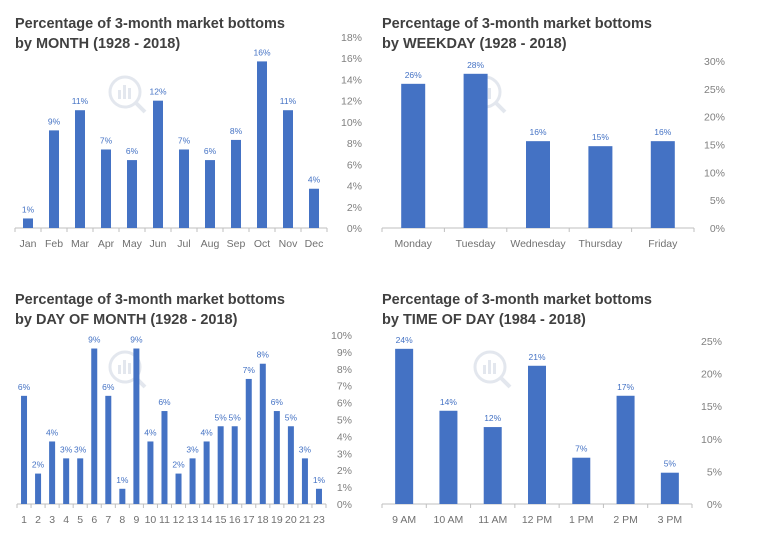 The height and width of the screenshot is (540, 758). I want to click on bar-month-jul, so click(184, 188).